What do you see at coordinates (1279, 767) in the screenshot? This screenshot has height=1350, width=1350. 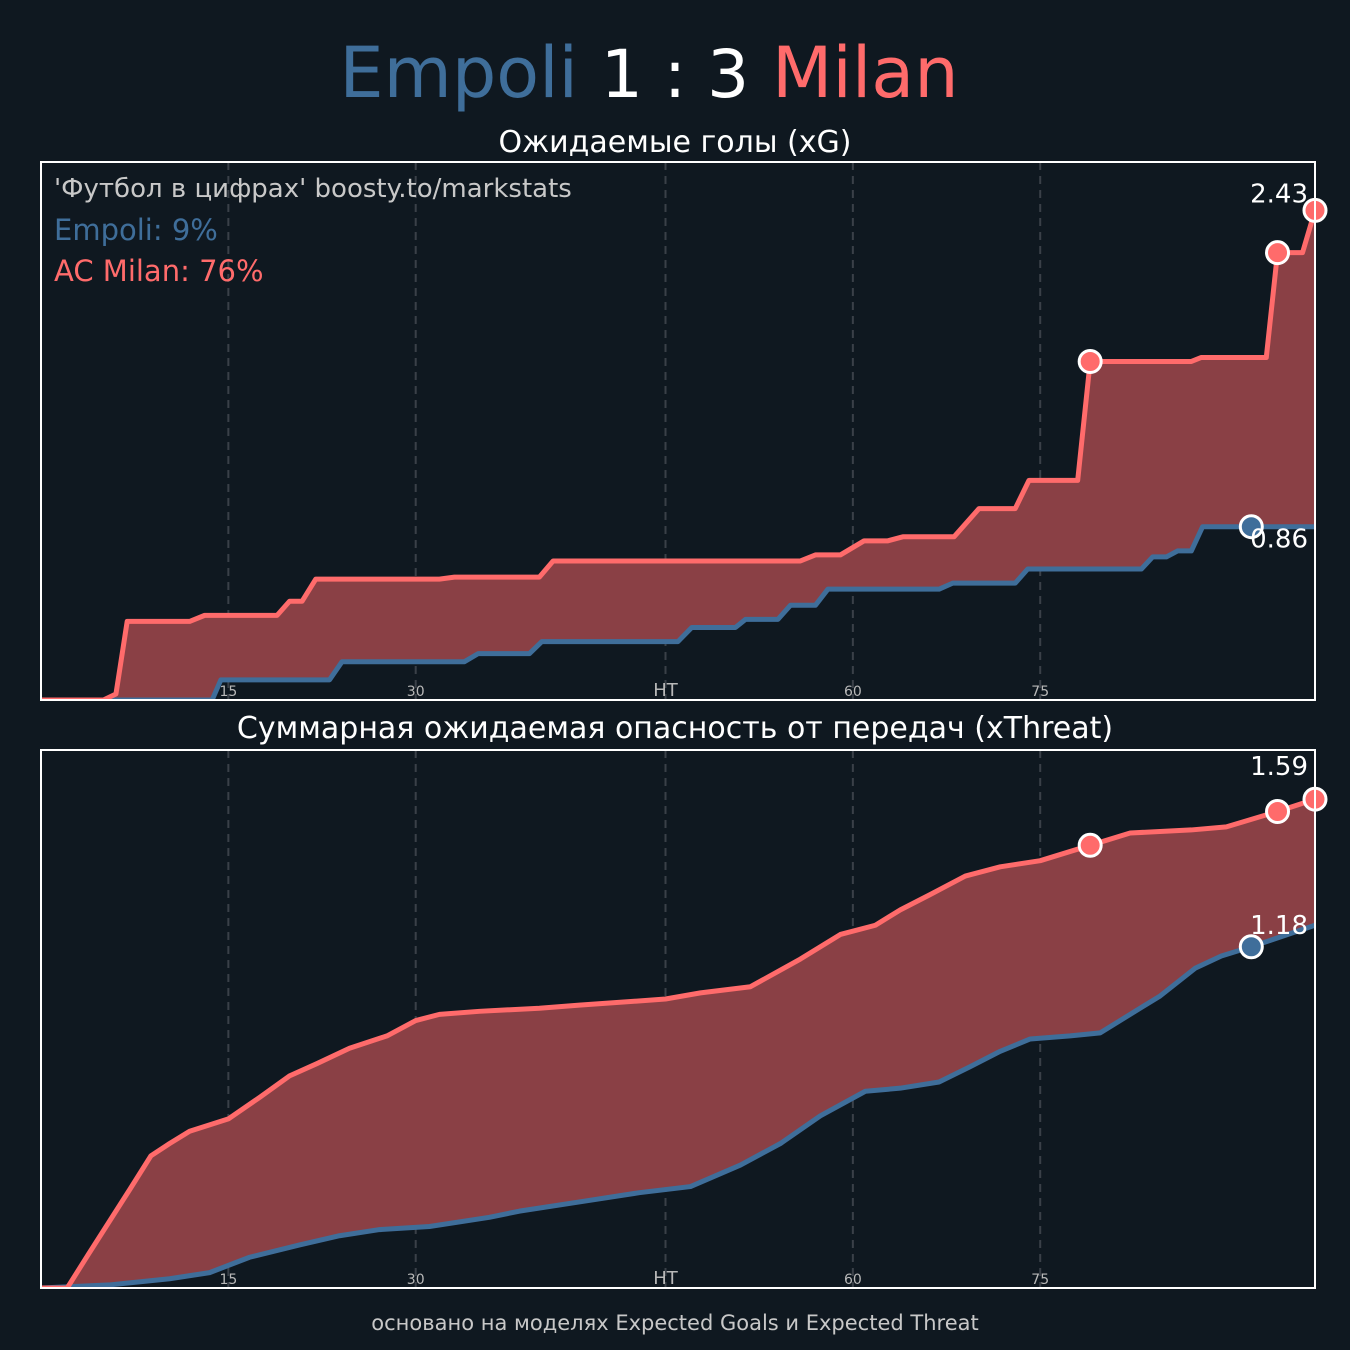 I see `end-value-label: 1.59` at bounding box center [1279, 767].